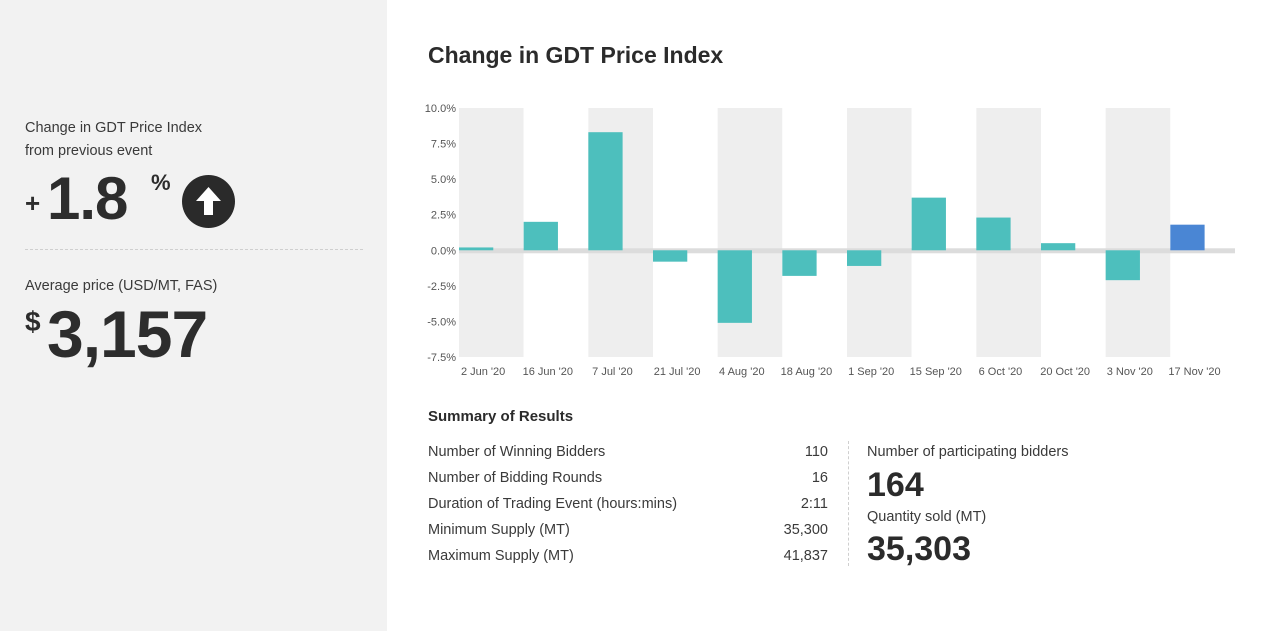 The image size is (1280, 631). Describe the element at coordinates (553, 504) in the screenshot. I see `summary-row-label: Duration of Trading Event (hours:mins)` at that location.